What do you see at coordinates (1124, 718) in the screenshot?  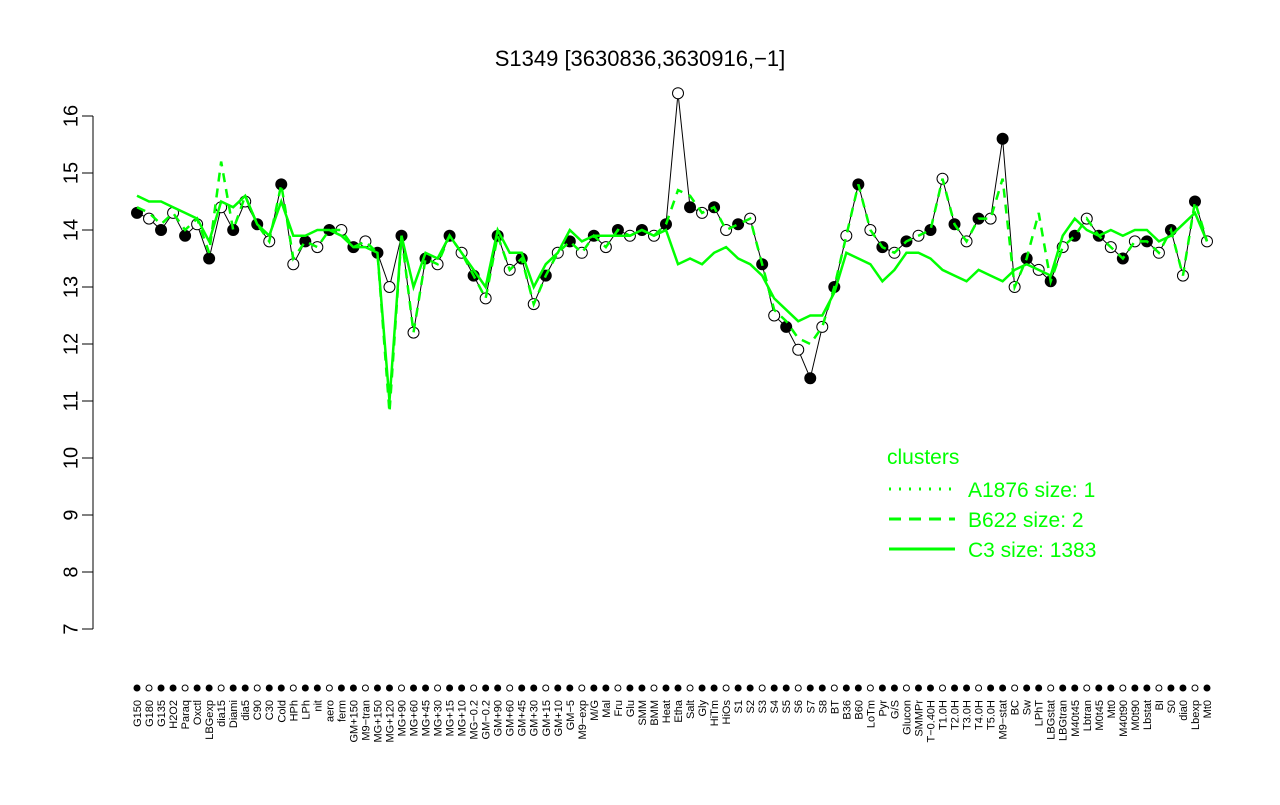 I see `x-tick-label: M40t90` at bounding box center [1124, 718].